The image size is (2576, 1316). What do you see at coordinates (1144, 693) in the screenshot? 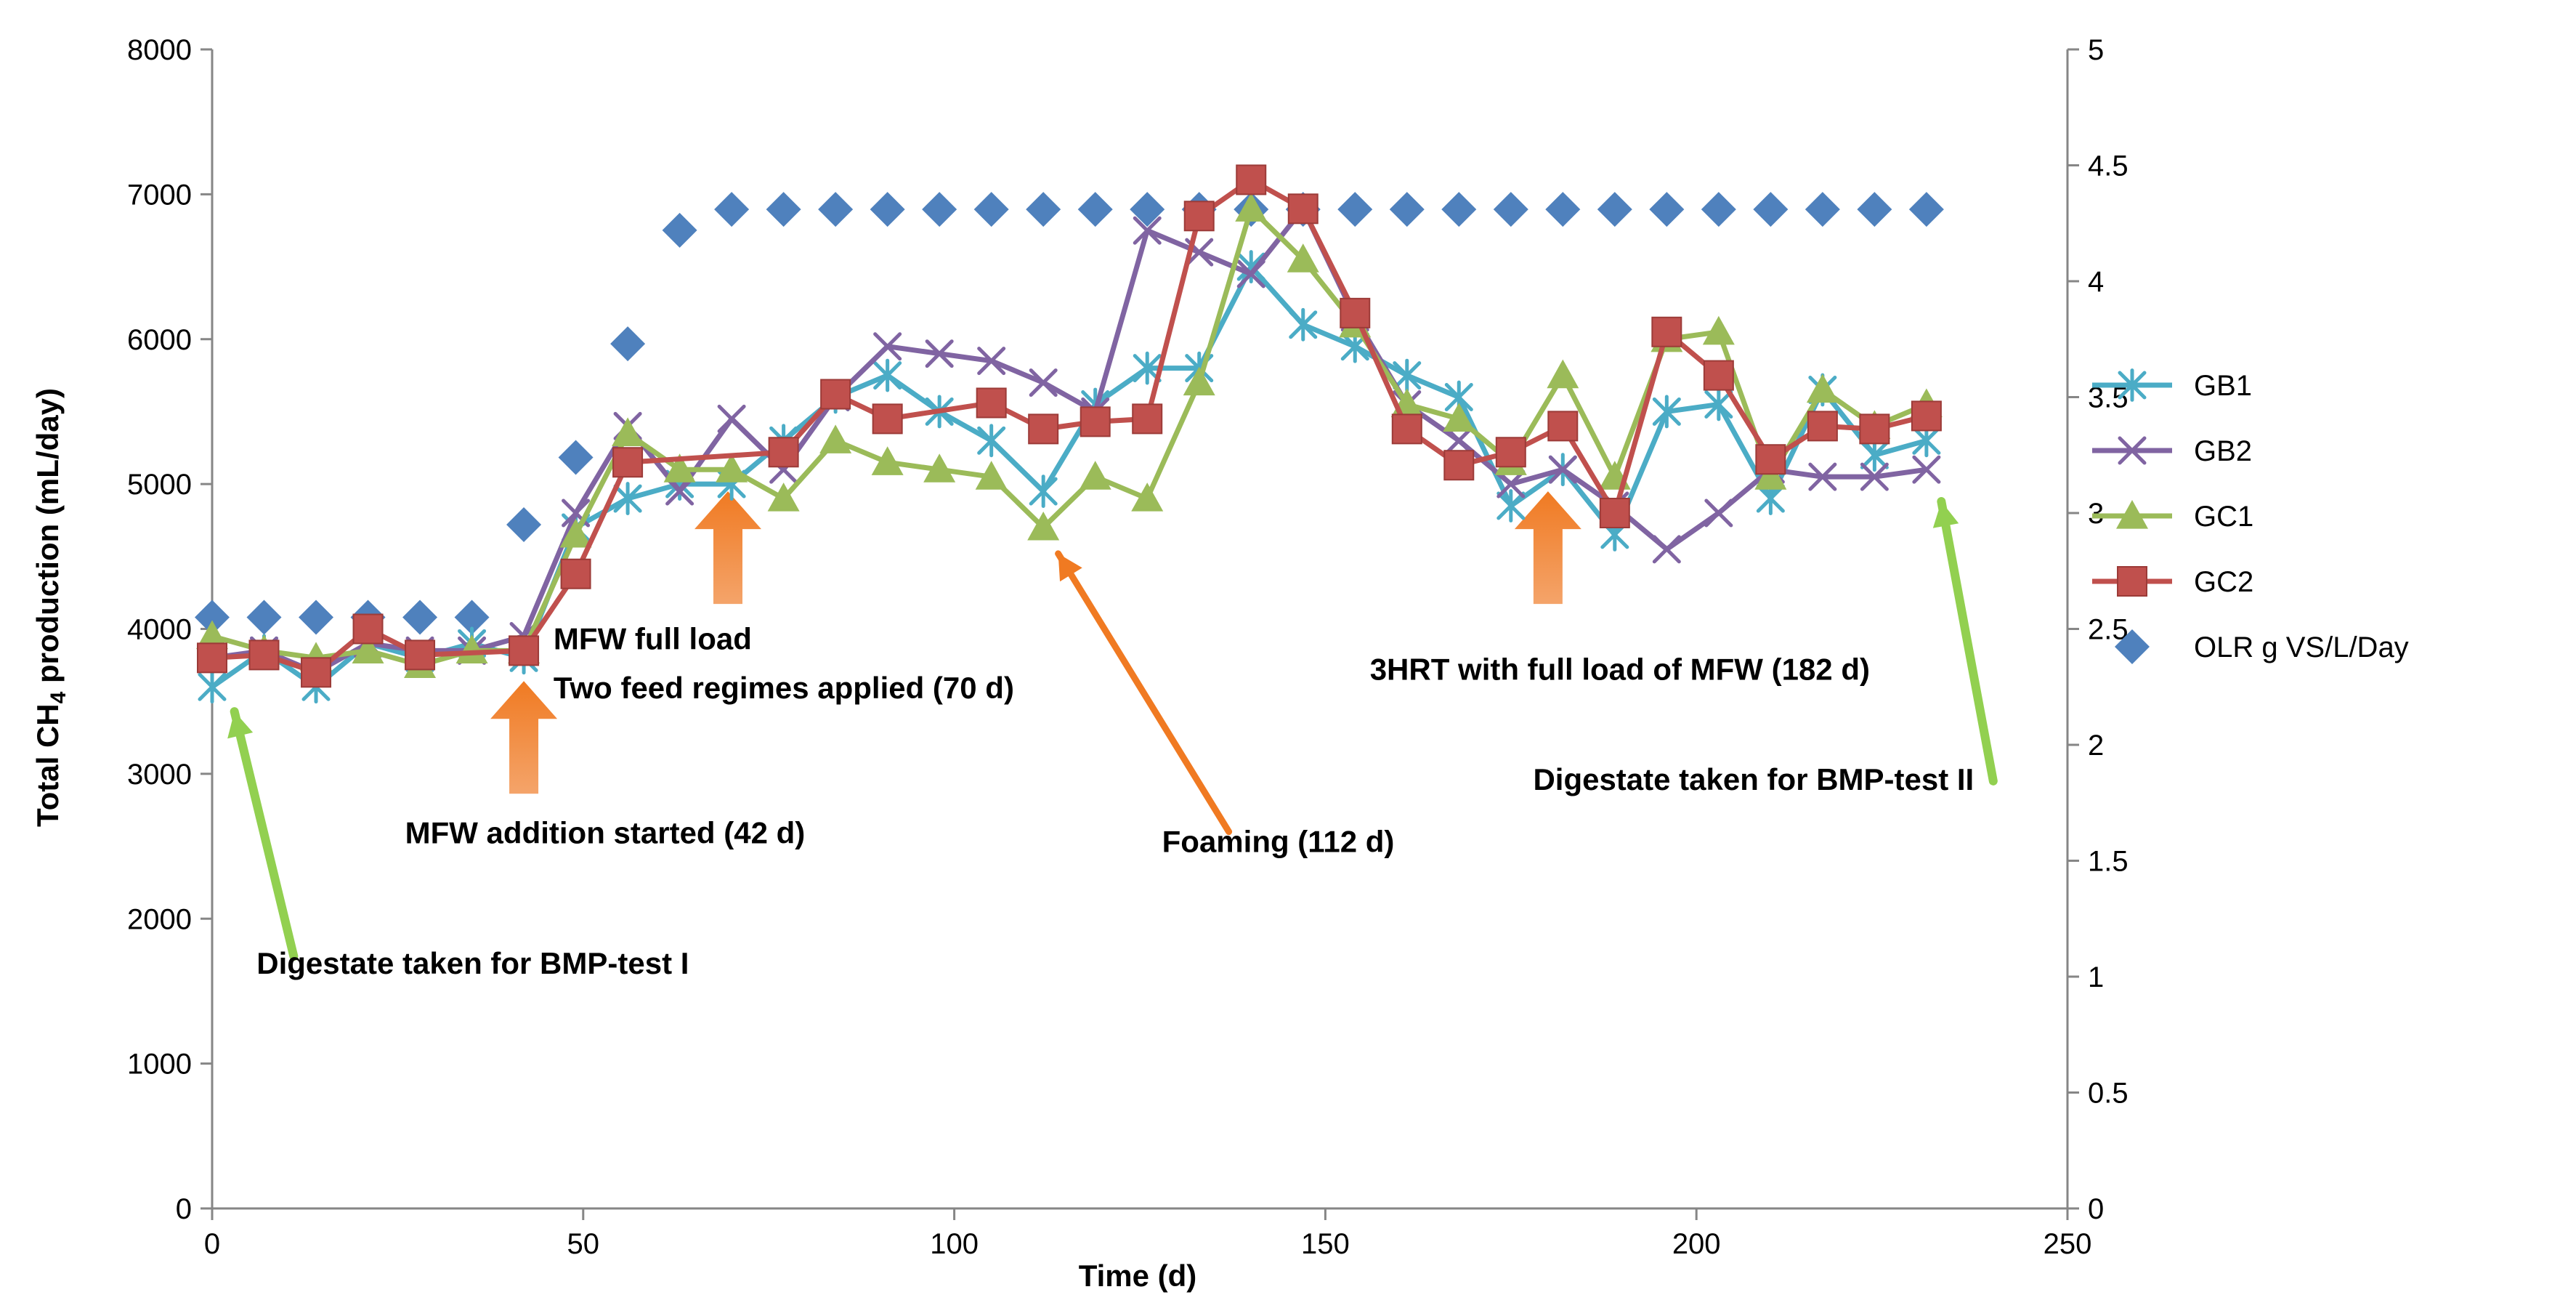
I see `arrow-foaming` at bounding box center [1144, 693].